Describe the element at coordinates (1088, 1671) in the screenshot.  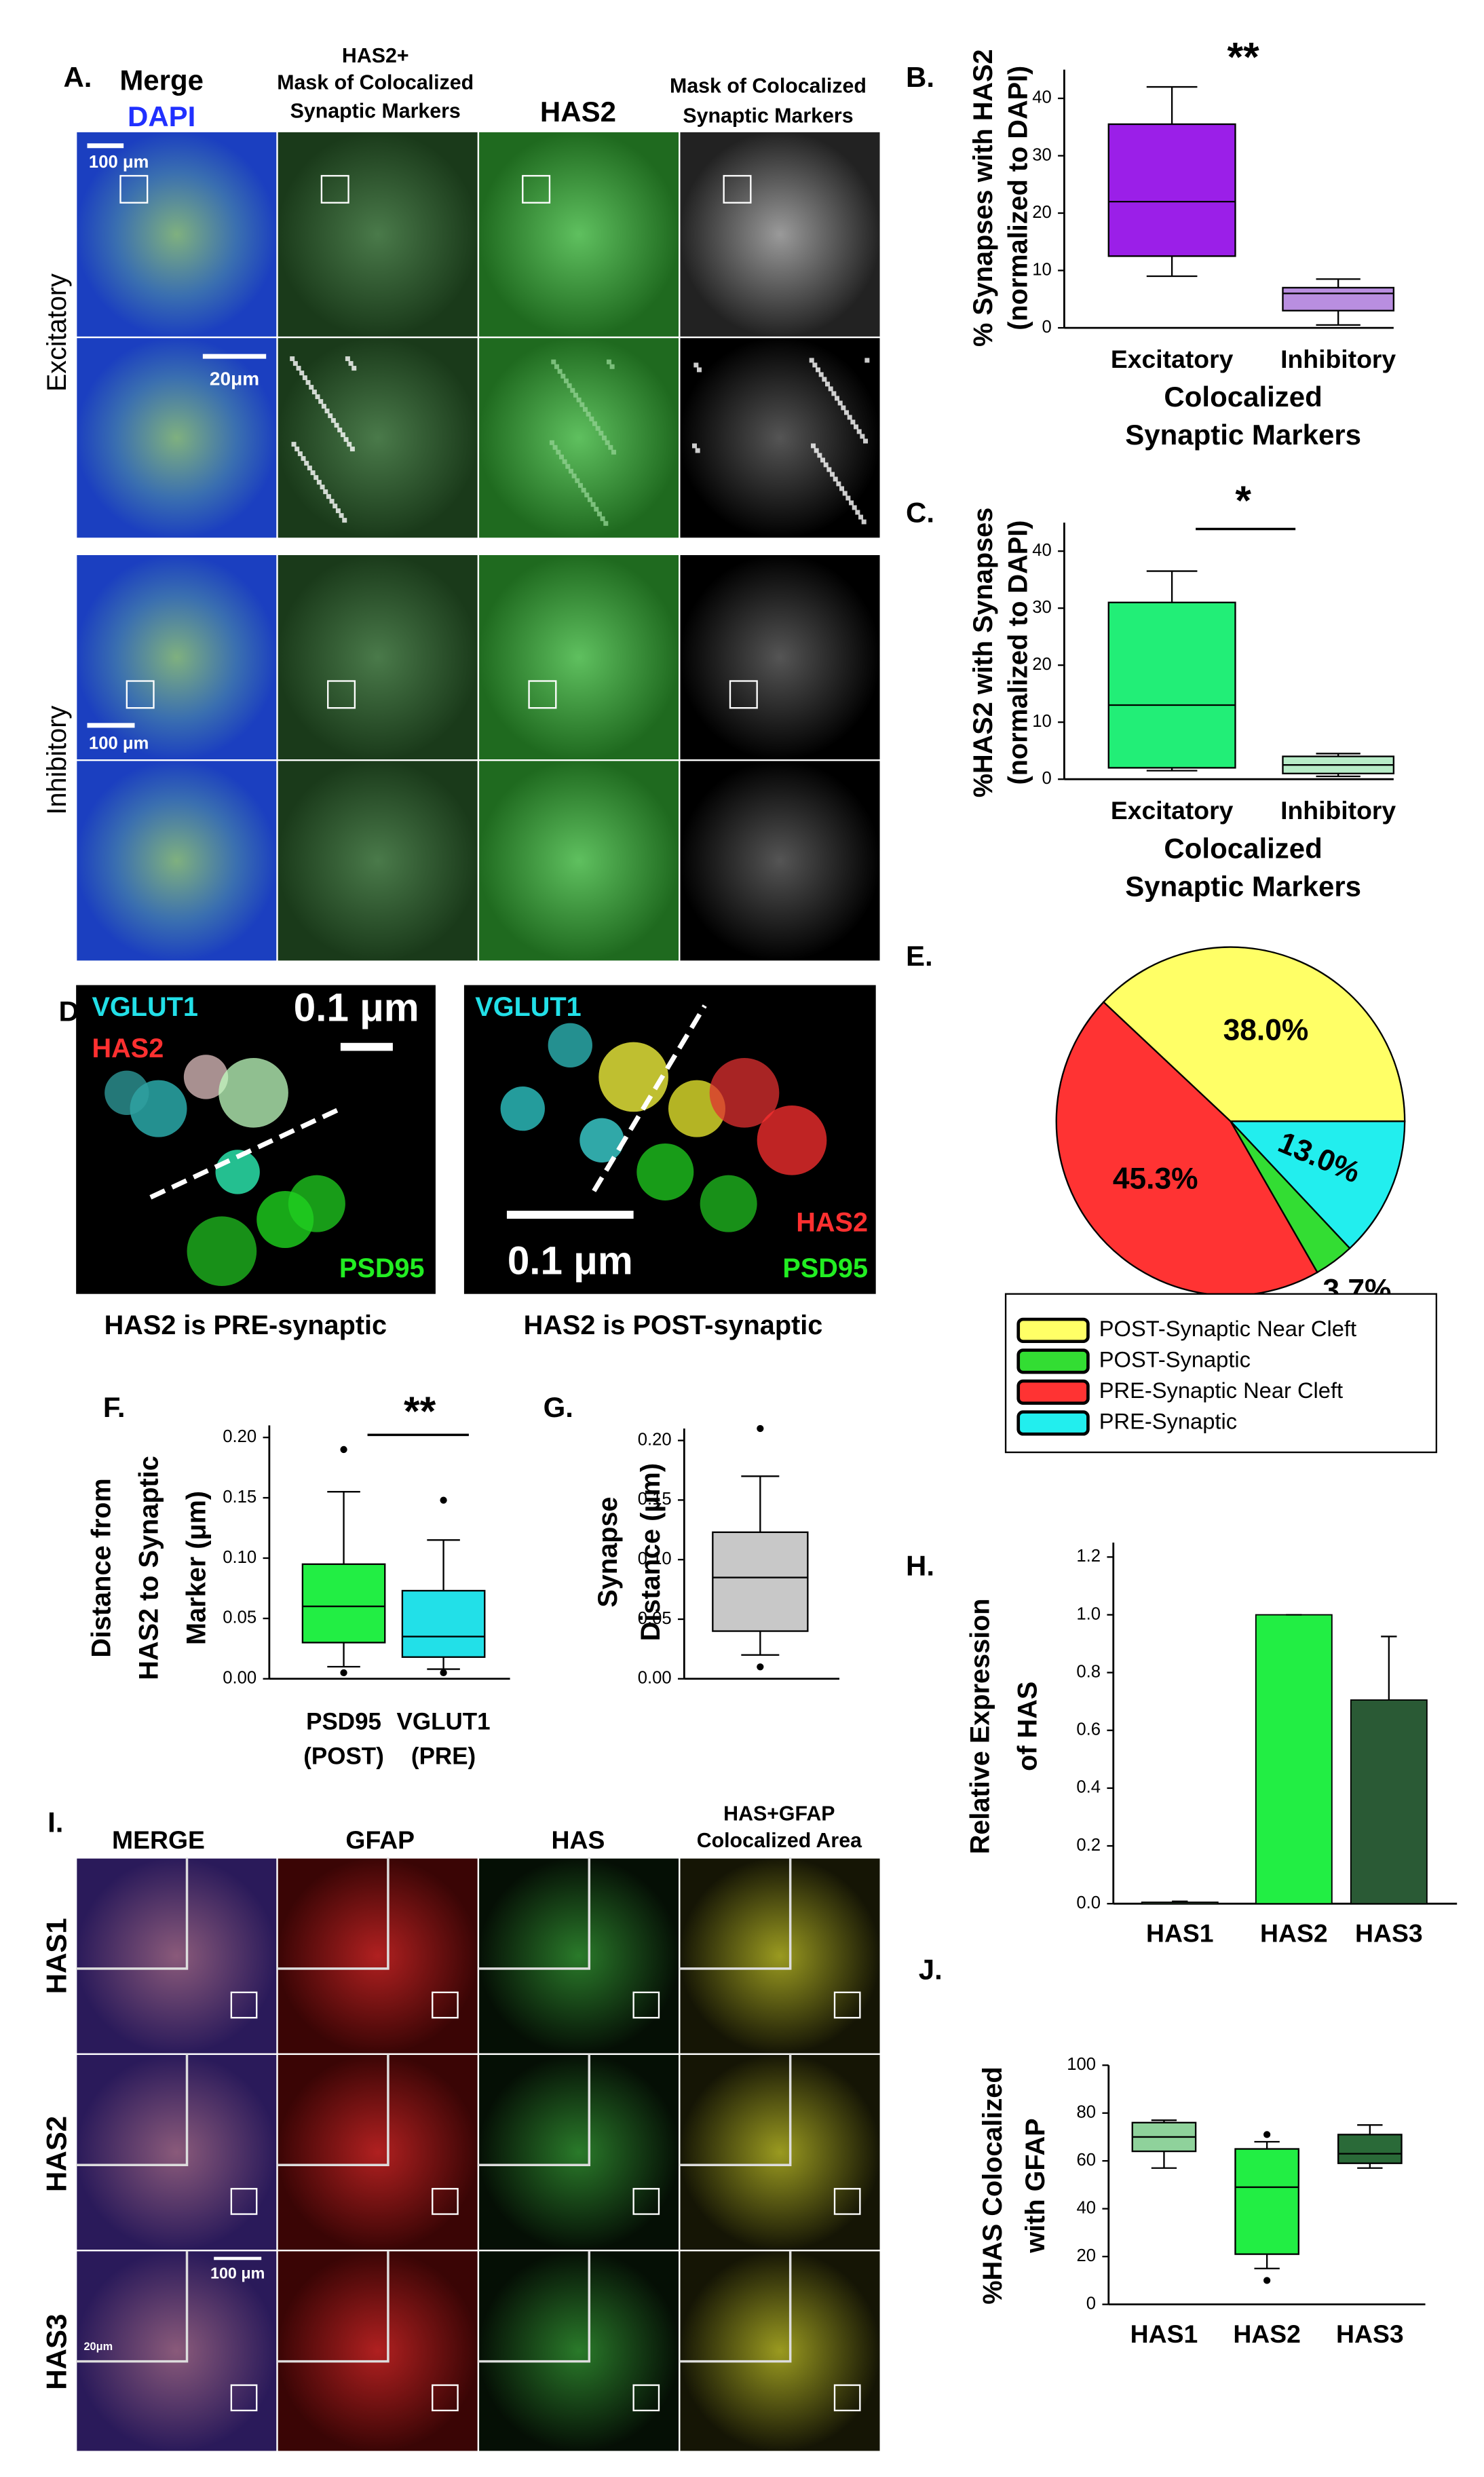
I see `y-tick-label: 0.8` at that location.